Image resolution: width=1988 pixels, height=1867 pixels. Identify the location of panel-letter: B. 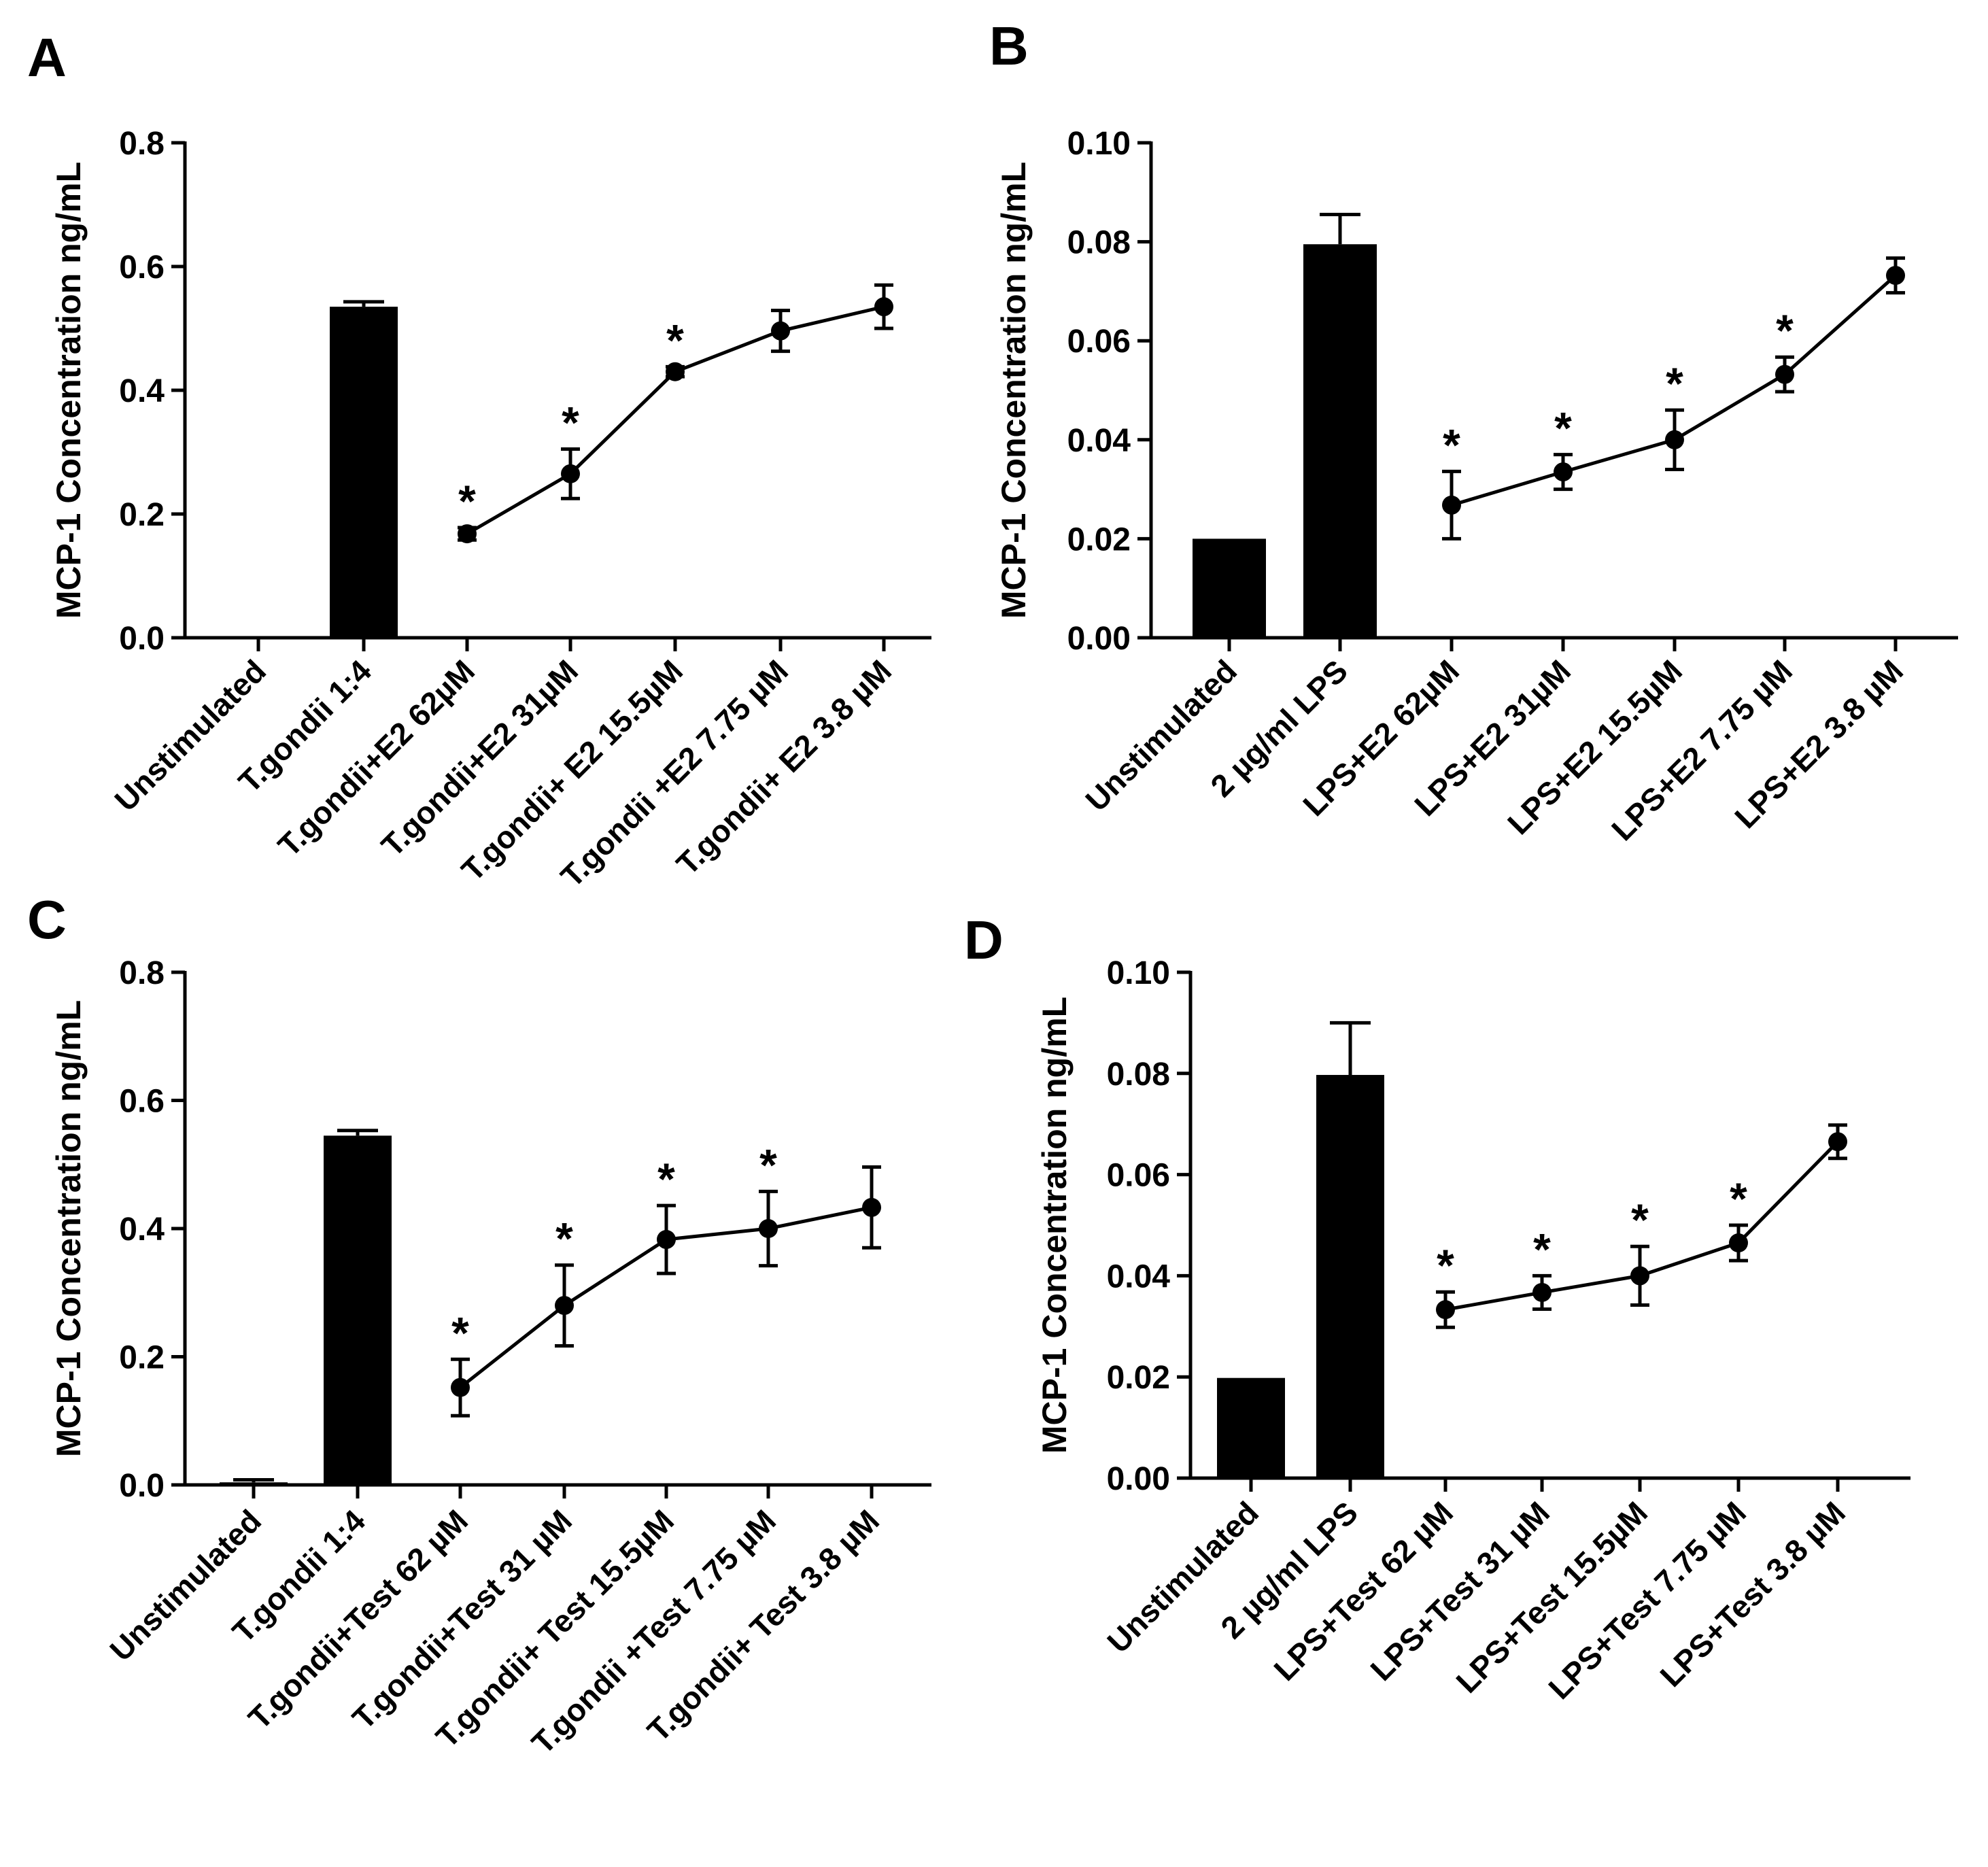
(1009, 46).